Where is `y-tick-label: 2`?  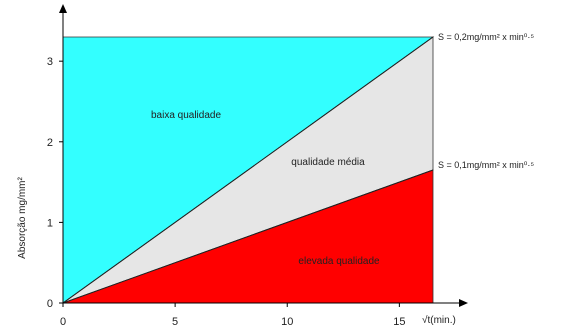
y-tick-label: 2 is located at coordinates (50, 143).